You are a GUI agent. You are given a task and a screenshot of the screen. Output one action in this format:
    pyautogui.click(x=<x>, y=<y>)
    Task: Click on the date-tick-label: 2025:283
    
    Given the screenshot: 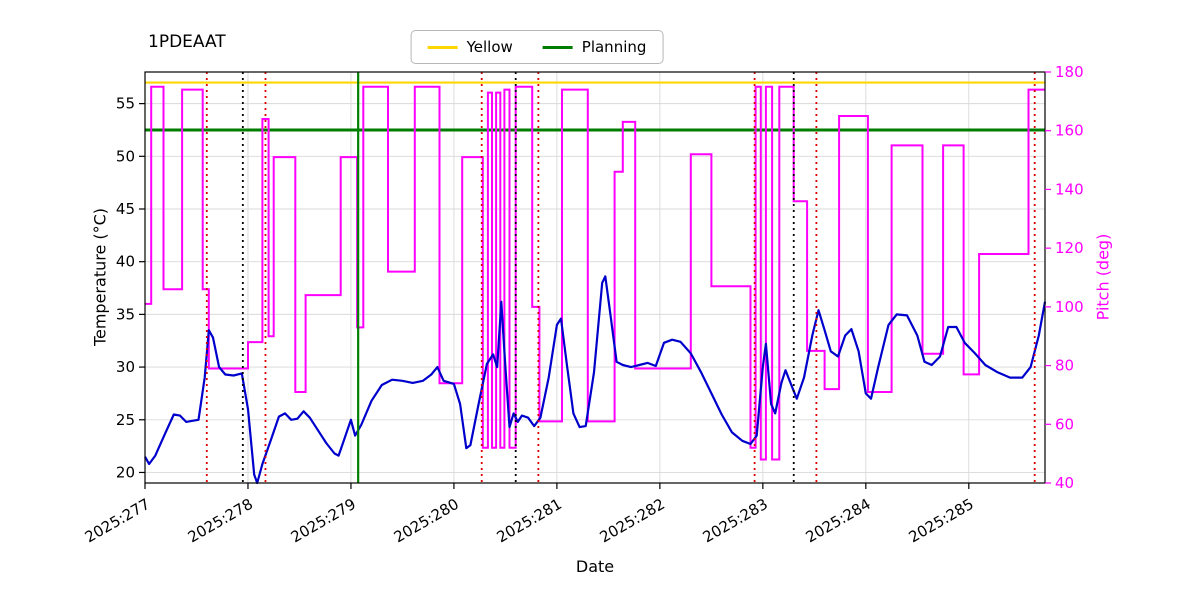 What is the action you would take?
    pyautogui.click(x=735, y=521)
    